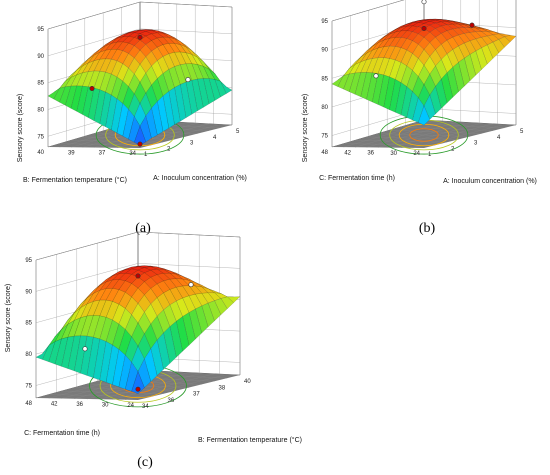 This screenshot has height=475, width=550. Describe the element at coordinates (54, 405) in the screenshot. I see `y-tick-label-c: 42` at that location.